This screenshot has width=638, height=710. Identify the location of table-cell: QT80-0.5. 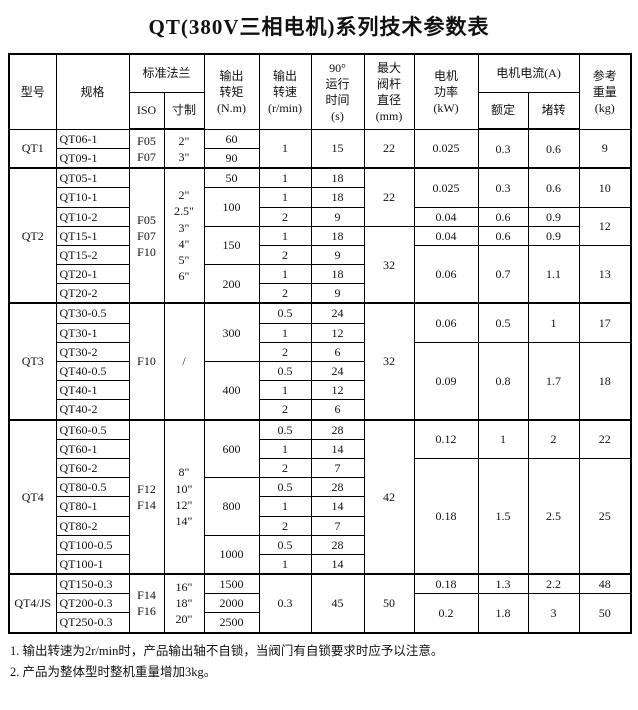
(92, 487).